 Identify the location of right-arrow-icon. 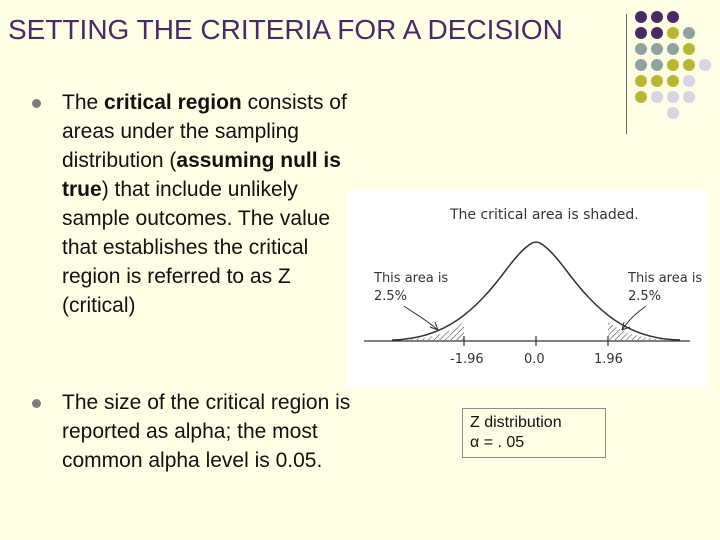
(634, 318).